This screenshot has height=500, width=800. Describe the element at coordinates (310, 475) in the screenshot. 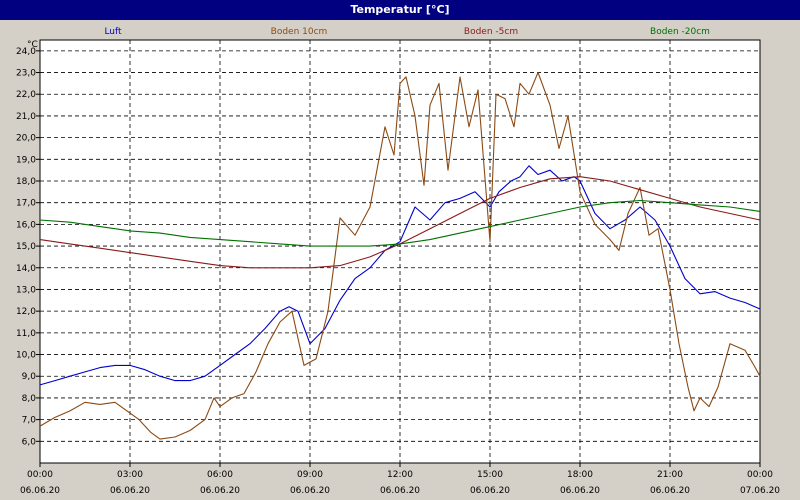

I see `x-tick-time-label: 09:00` at that location.